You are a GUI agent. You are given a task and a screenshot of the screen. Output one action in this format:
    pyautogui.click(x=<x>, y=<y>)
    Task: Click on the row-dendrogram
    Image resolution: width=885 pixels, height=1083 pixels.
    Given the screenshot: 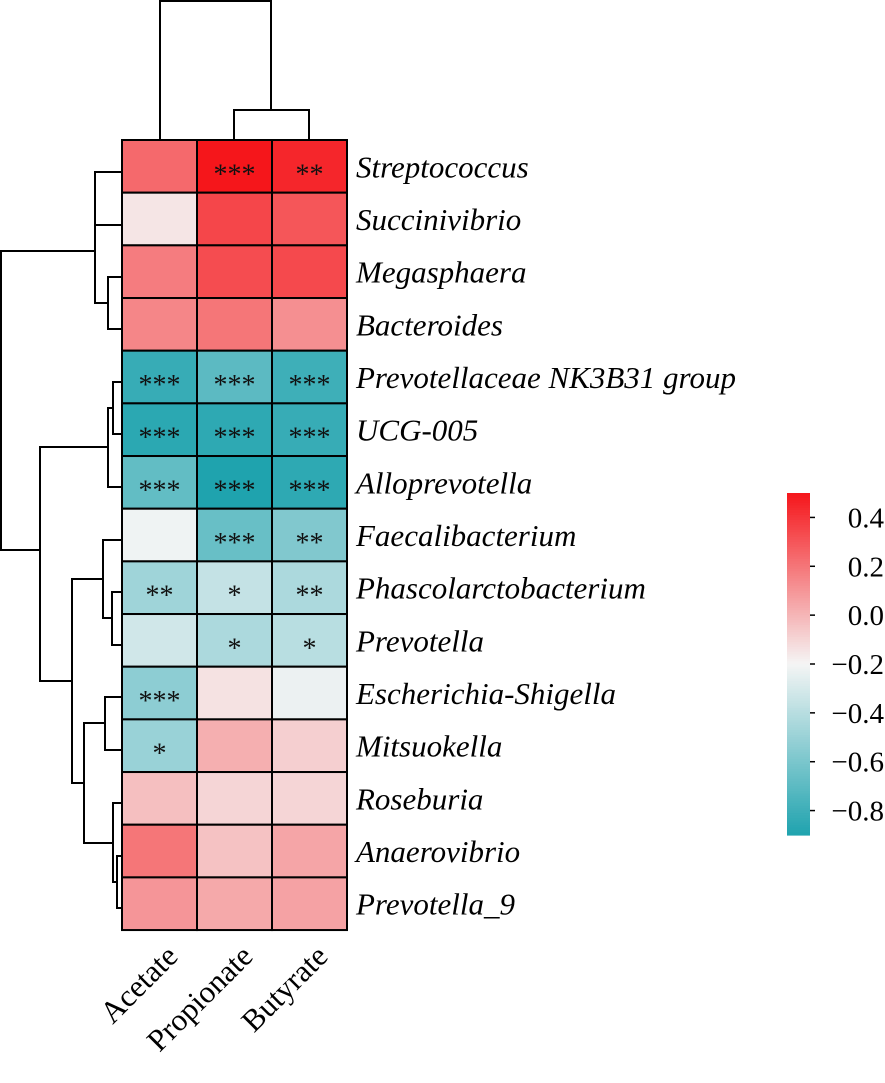 What is the action you would take?
    pyautogui.click(x=61, y=540)
    